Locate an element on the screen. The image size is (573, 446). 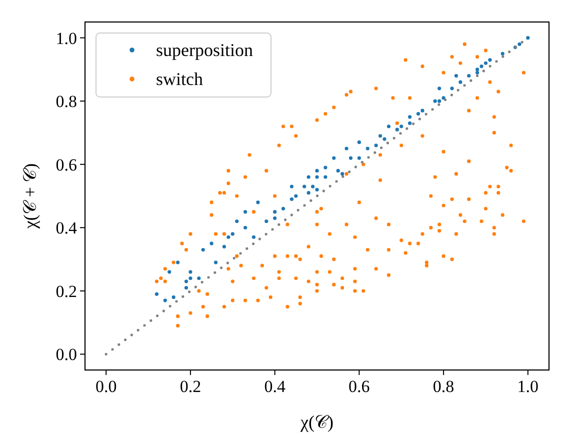
y-tick-label: 0.4 is located at coordinates (67, 228).